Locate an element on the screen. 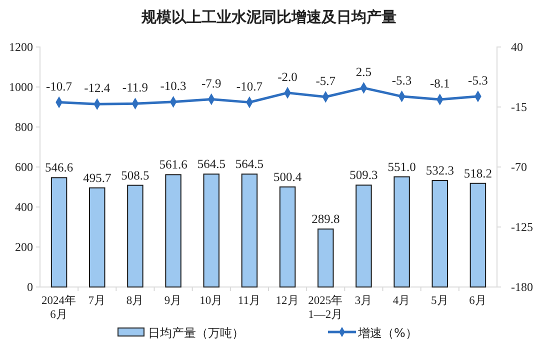 The height and width of the screenshot is (348, 538). data-label: -11.9 is located at coordinates (135, 87).